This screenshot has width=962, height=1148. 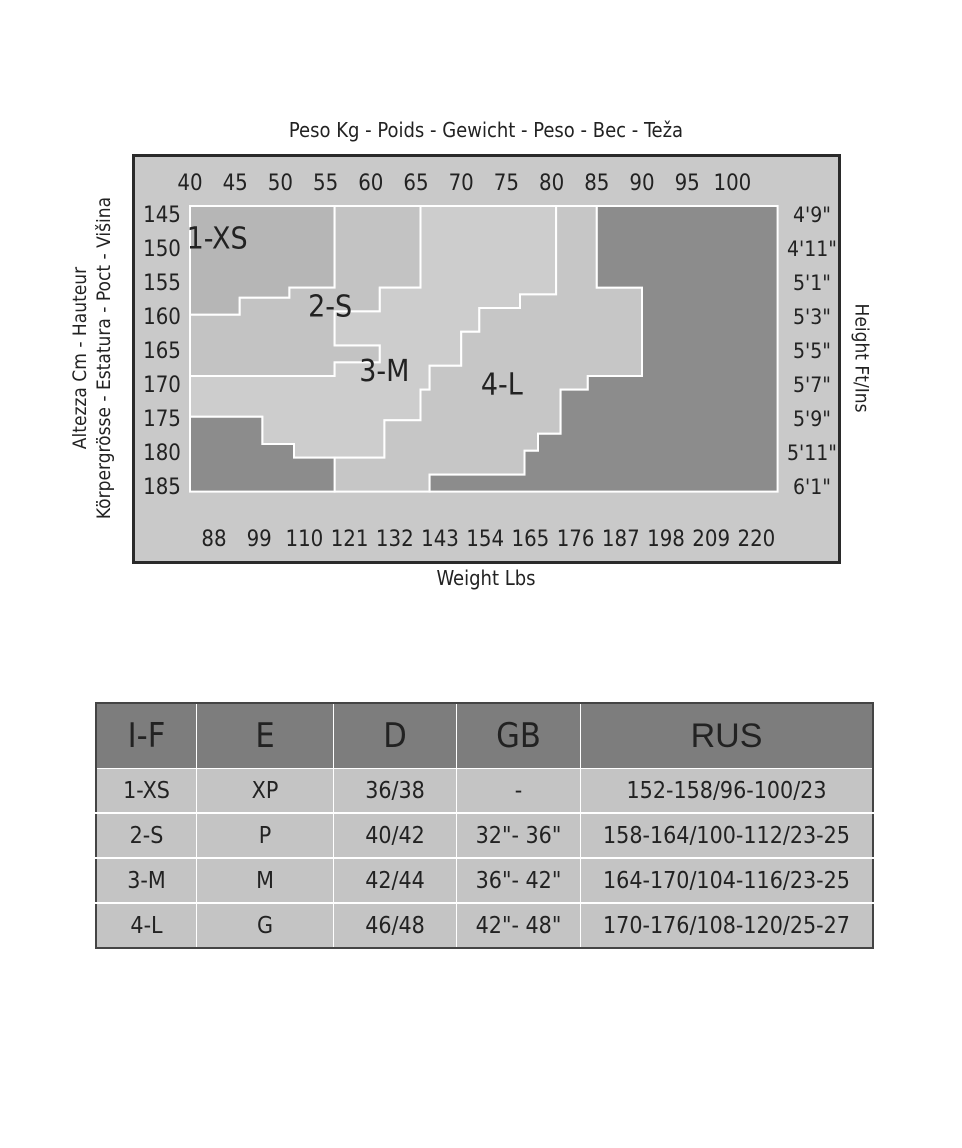 What do you see at coordinates (551, 183) in the screenshot?
I see `x-kg-tick-label: 80` at bounding box center [551, 183].